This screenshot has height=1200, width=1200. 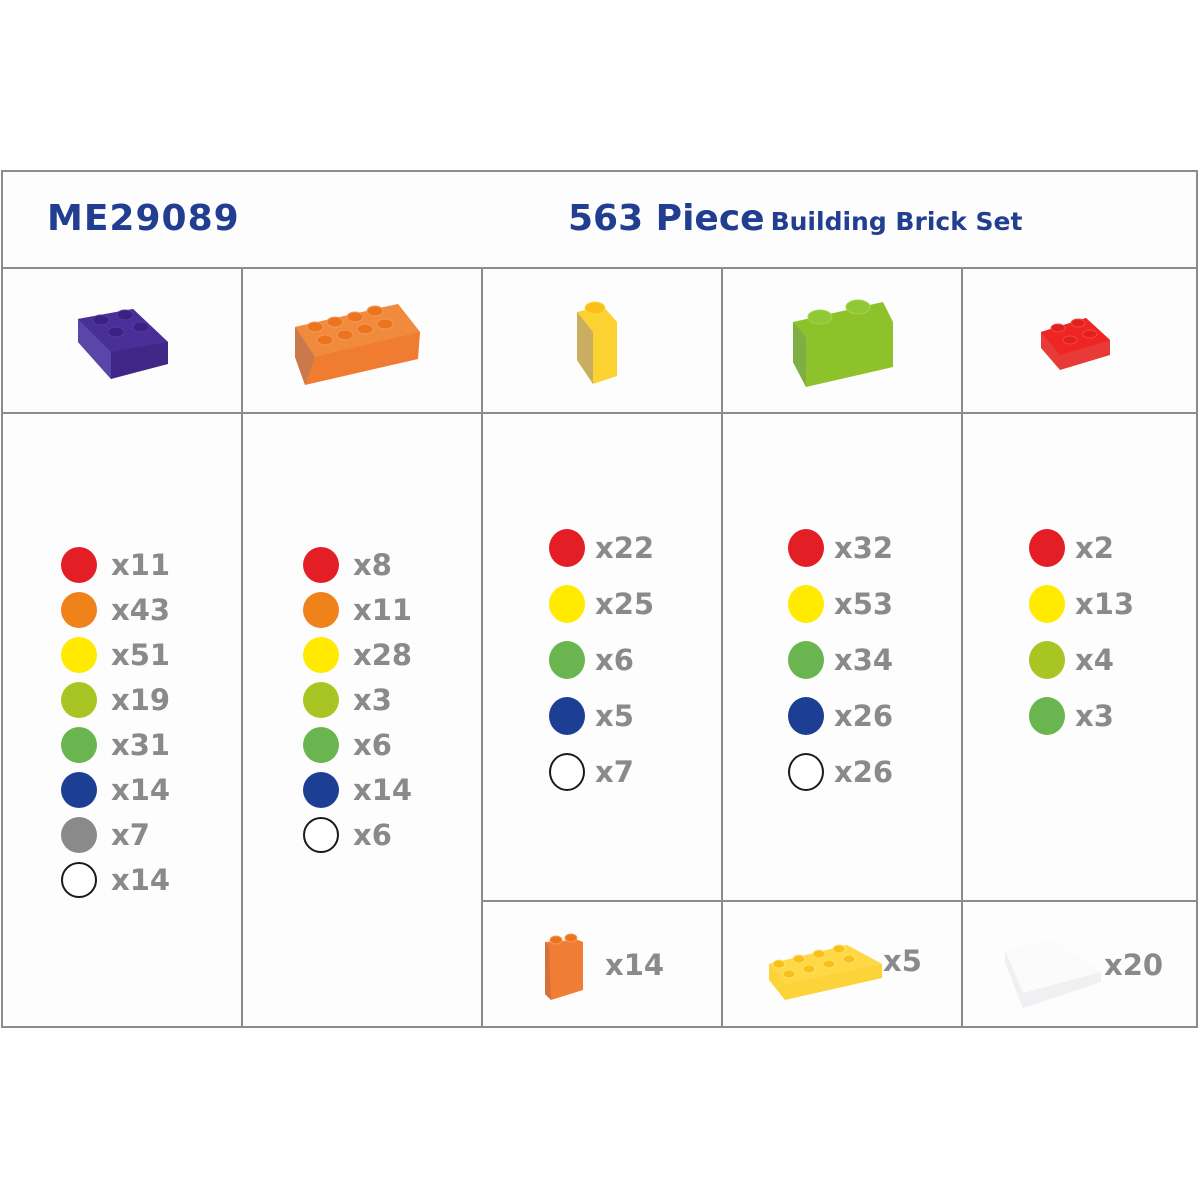 I want to click on color-list-col-1: x11 x43 x51 x19 x31 x14 x7 x14, so click(x=115, y=722).